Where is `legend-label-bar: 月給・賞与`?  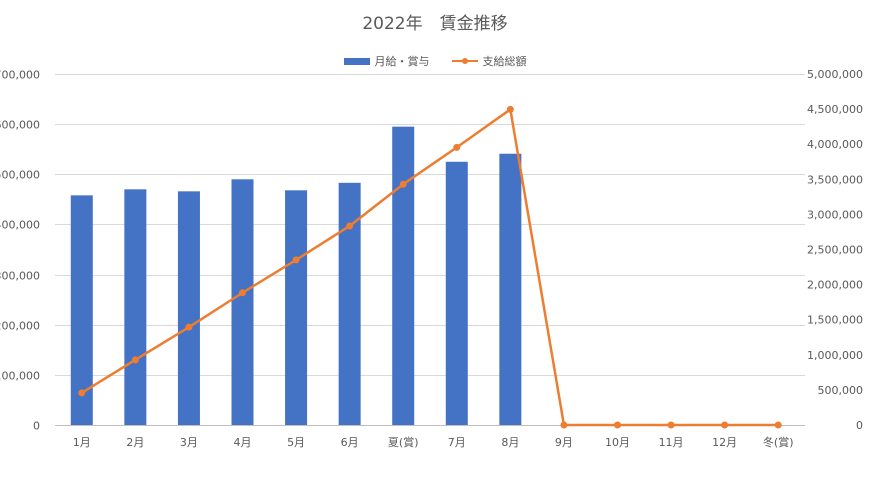
legend-label-bar: 月給・賞与 is located at coordinates (402, 61).